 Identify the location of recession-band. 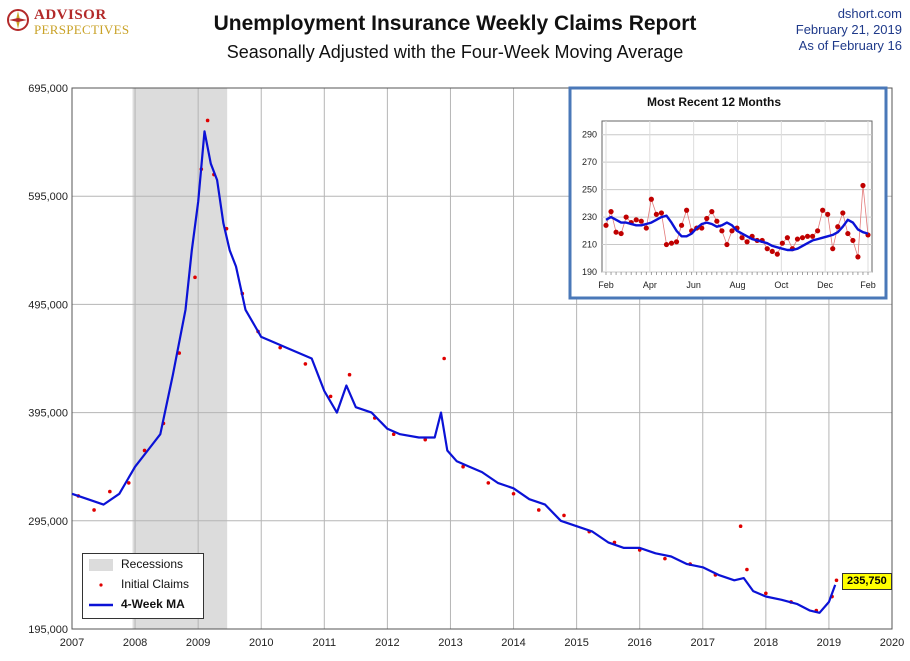
(180, 358).